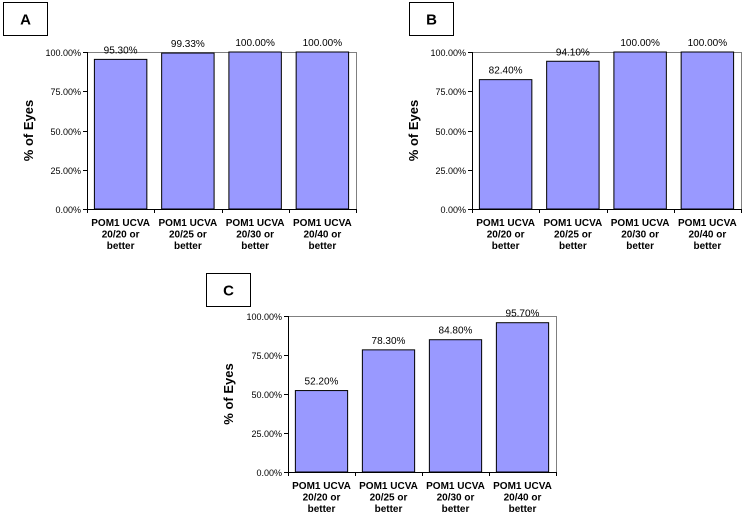 The height and width of the screenshot is (514, 753). Describe the element at coordinates (389, 509) in the screenshot. I see `panel-c-category-label-2: better` at that location.